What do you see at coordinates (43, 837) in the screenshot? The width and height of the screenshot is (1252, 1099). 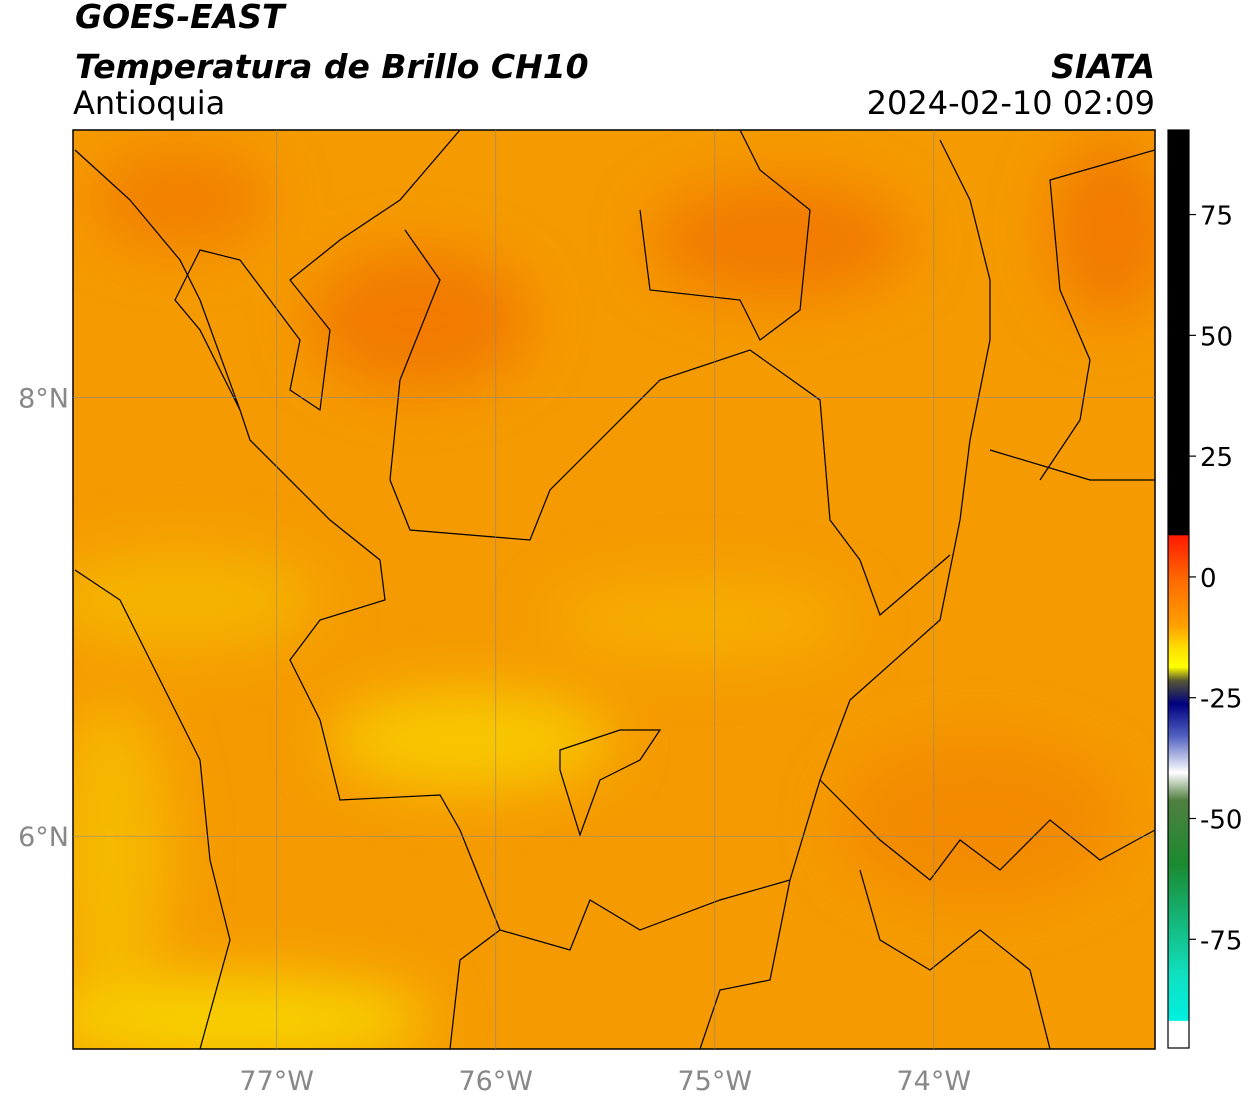 I see `y-tick-label: 6°N` at bounding box center [43, 837].